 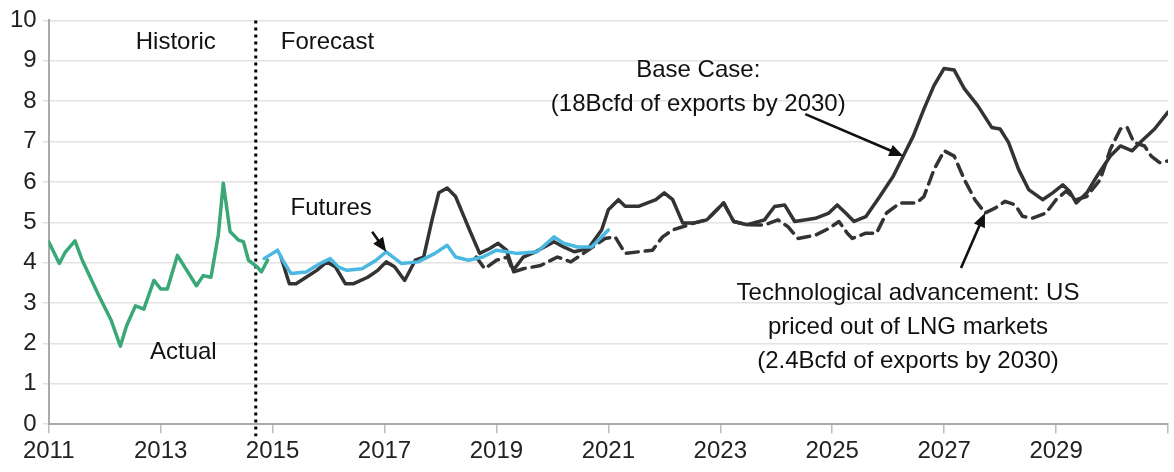 What do you see at coordinates (160, 450) in the screenshot?
I see `x-tick-label: 2013` at bounding box center [160, 450].